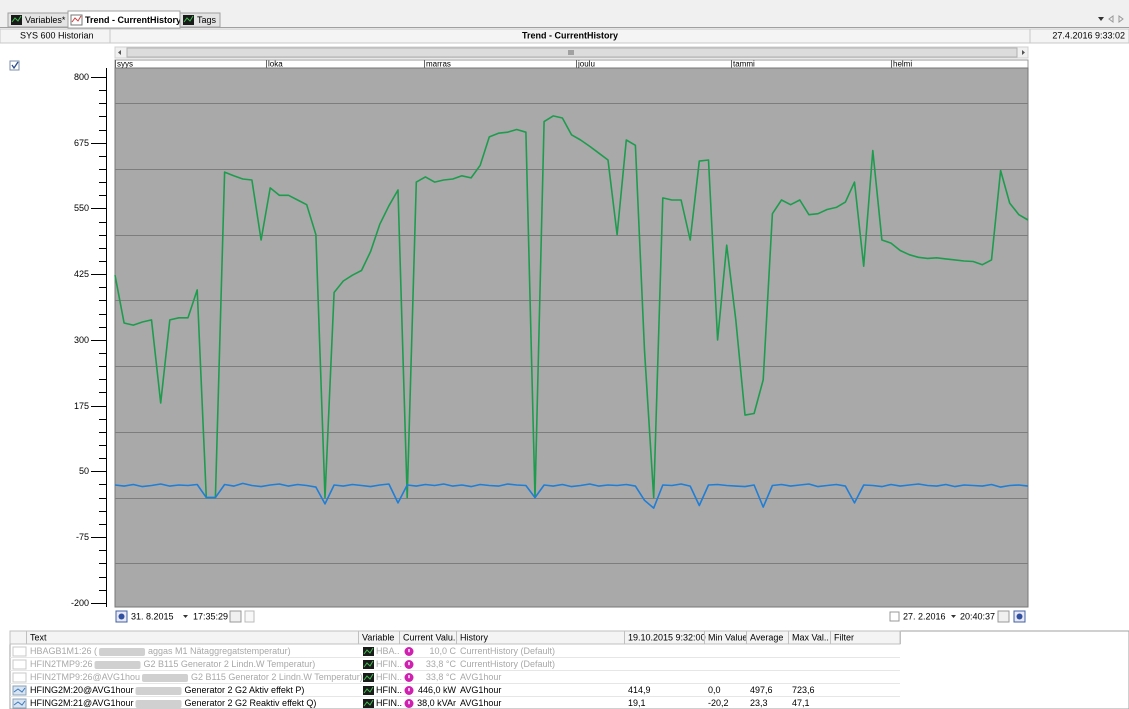 The width and height of the screenshot is (1129, 709). Describe the element at coordinates (437, 690) in the screenshot. I see `current-value: 446,0 kW` at that location.